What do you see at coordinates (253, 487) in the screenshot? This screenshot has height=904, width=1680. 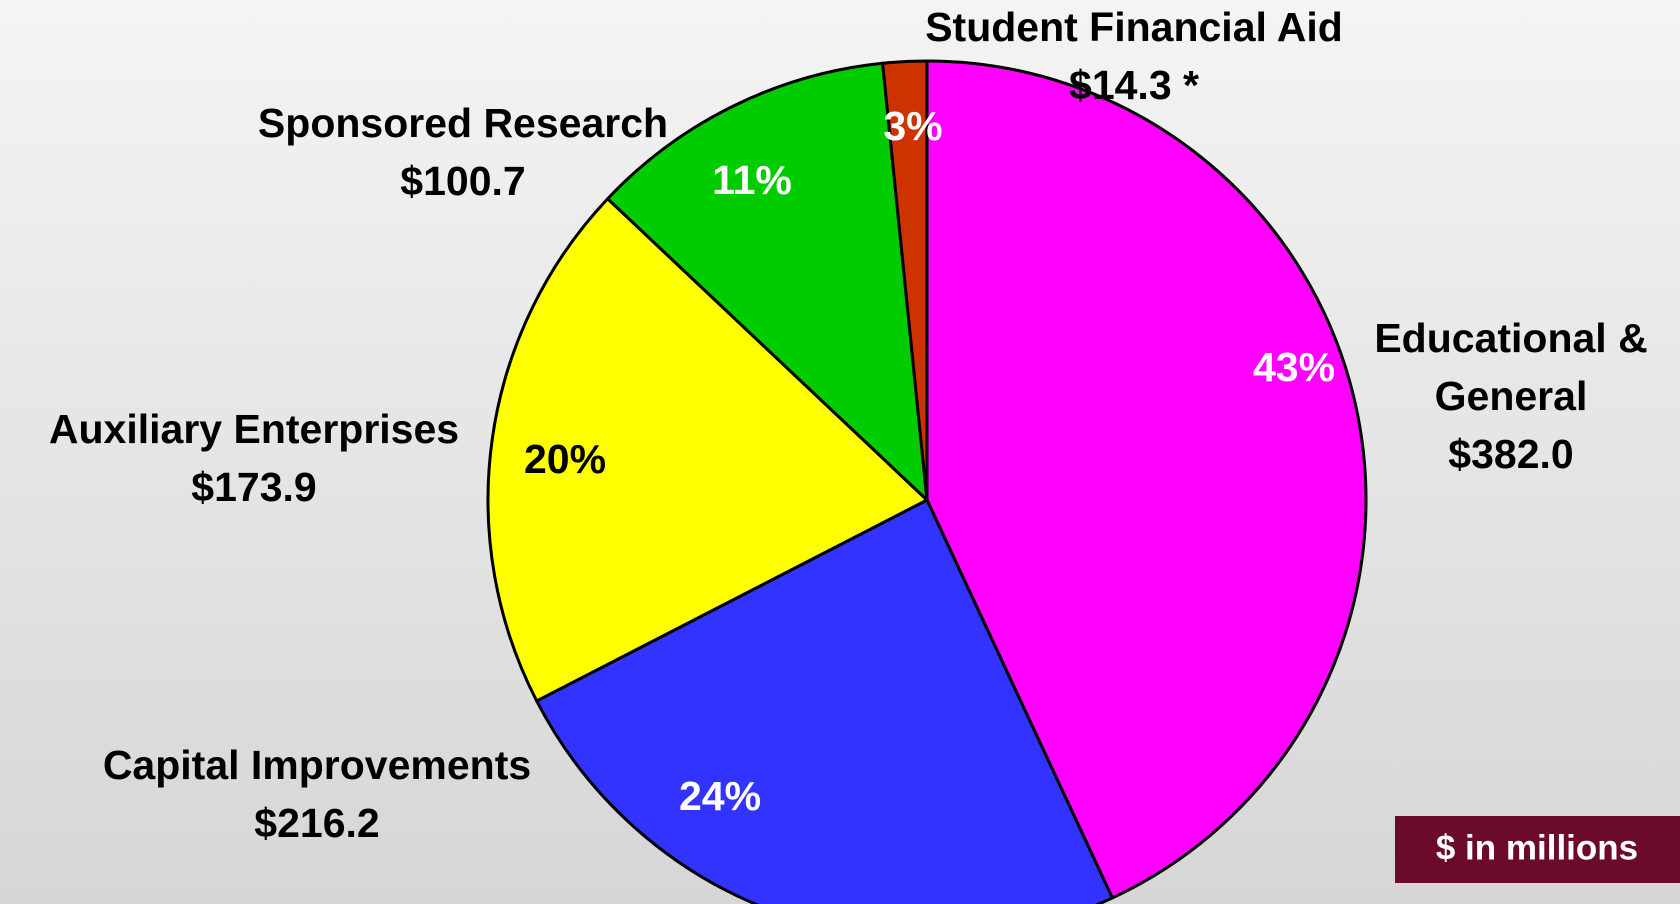 I see `value-label: $173.9` at bounding box center [253, 487].